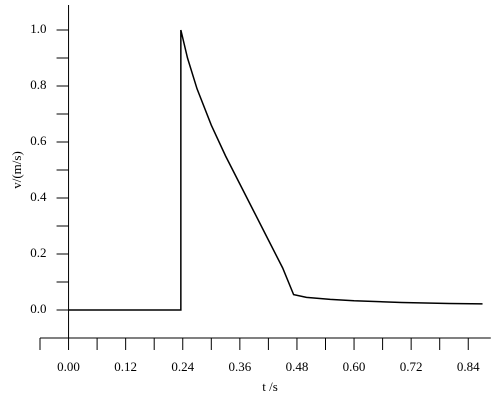 Image resolution: width=500 pixels, height=398 pixels. Describe the element at coordinates (297, 366) in the screenshot. I see `x-tick-label: 0.48` at that location.